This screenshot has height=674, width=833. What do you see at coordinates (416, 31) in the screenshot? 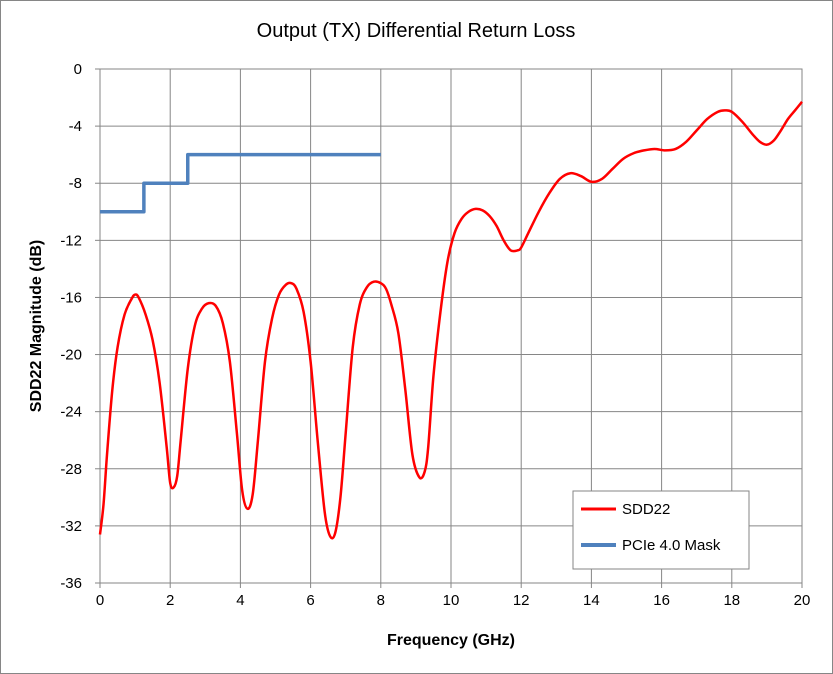
I see `chart-title: Output (TX) Differential Return Loss` at bounding box center [416, 31].